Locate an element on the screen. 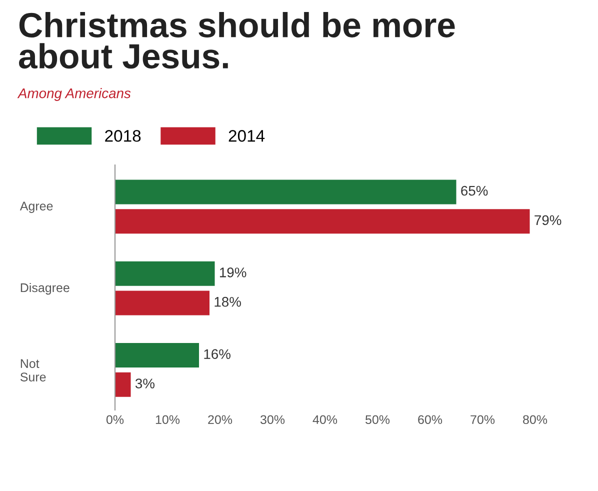 The height and width of the screenshot is (491, 598). legend-label: 2018 is located at coordinates (123, 136).